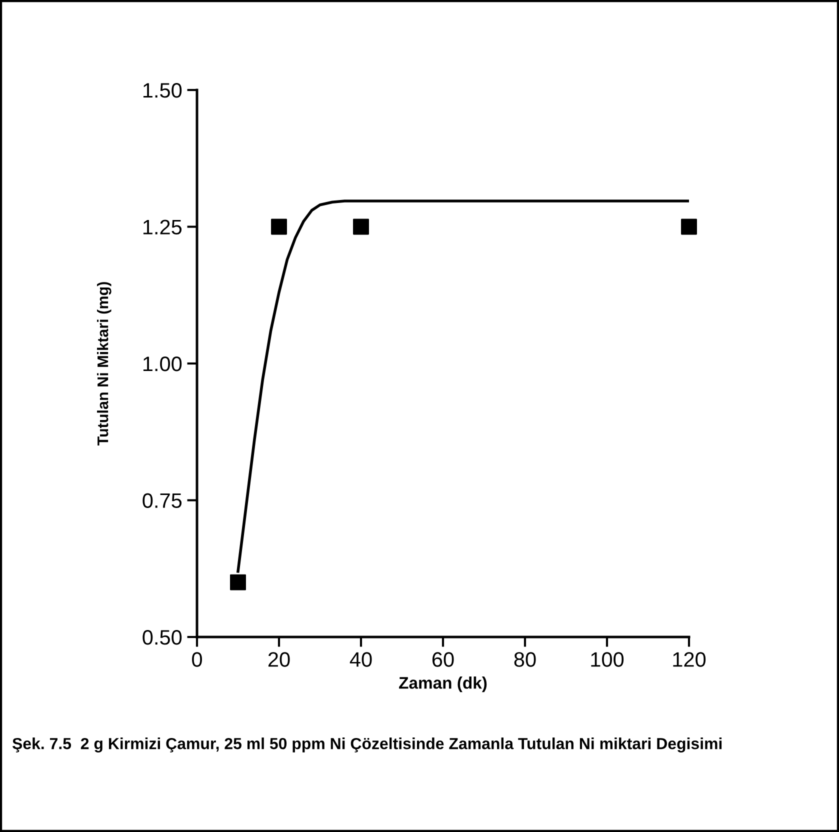 The width and height of the screenshot is (839, 832). Describe the element at coordinates (104, 364) in the screenshot. I see `y-axis-title: Tutulan Ni Miktari (mg)` at that location.